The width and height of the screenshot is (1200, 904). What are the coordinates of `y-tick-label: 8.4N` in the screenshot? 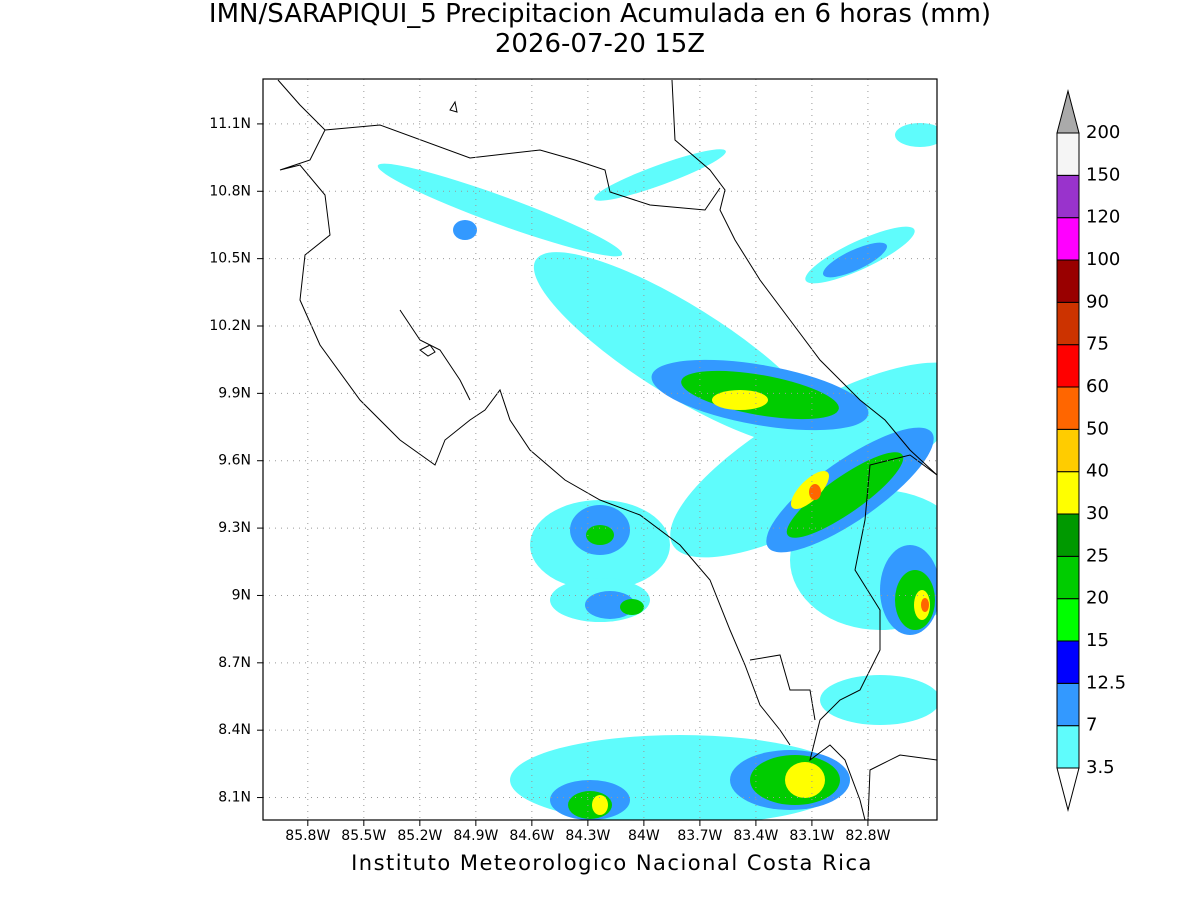 It's located at (234, 730).